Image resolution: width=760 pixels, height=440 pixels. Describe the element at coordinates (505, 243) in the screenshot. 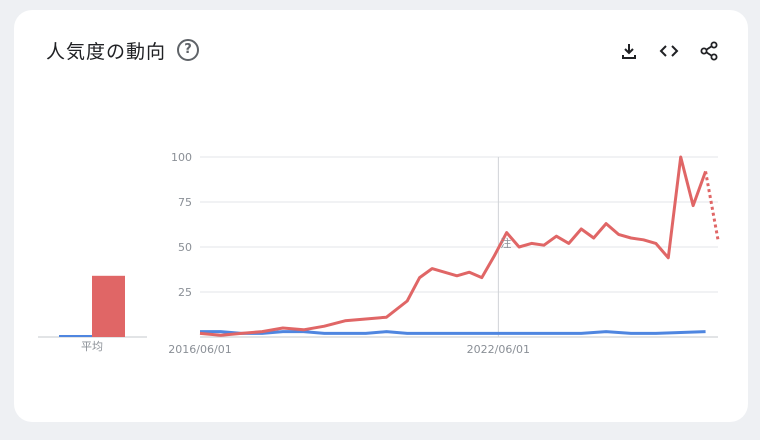

I see `annotation-label: 注` at that location.